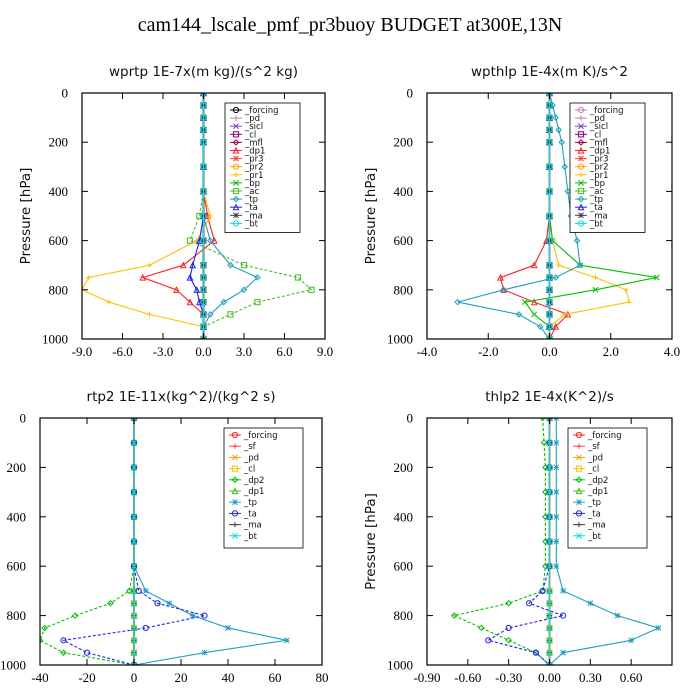 This screenshot has width=700, height=700. Describe the element at coordinates (122, 351) in the screenshot. I see `x-tick-label: -6.0` at that location.